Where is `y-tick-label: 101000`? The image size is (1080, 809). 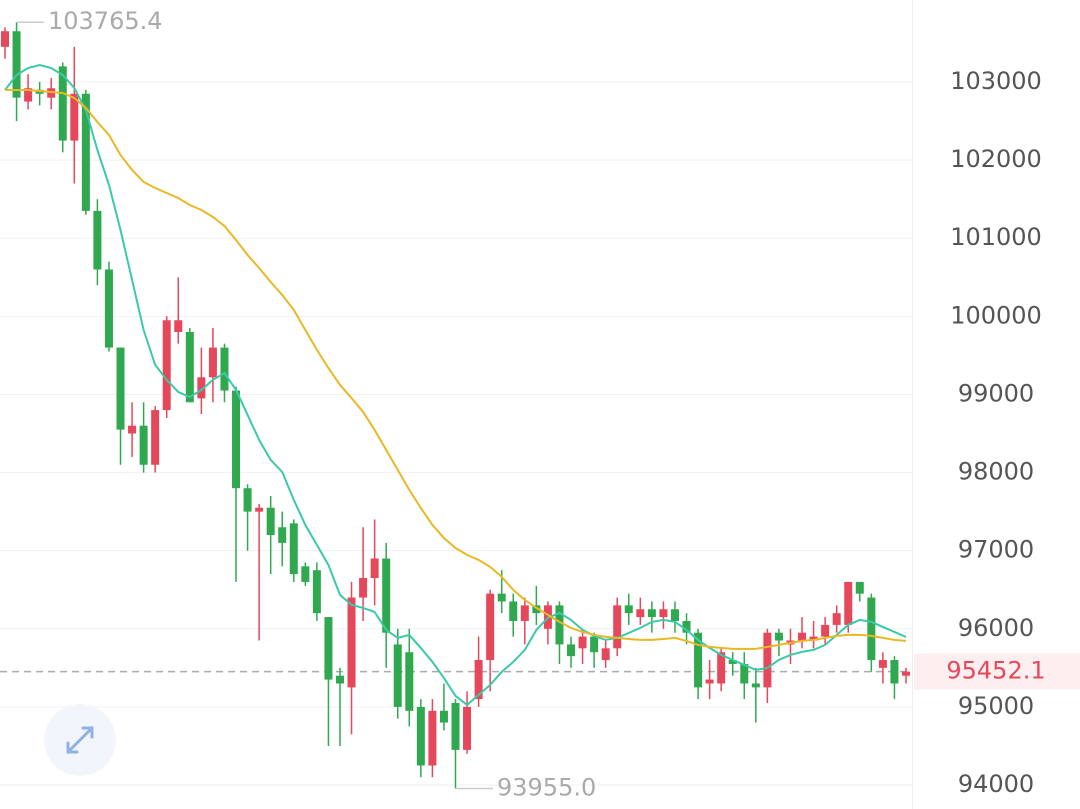 y-tick-label: 101000 is located at coordinates (996, 237).